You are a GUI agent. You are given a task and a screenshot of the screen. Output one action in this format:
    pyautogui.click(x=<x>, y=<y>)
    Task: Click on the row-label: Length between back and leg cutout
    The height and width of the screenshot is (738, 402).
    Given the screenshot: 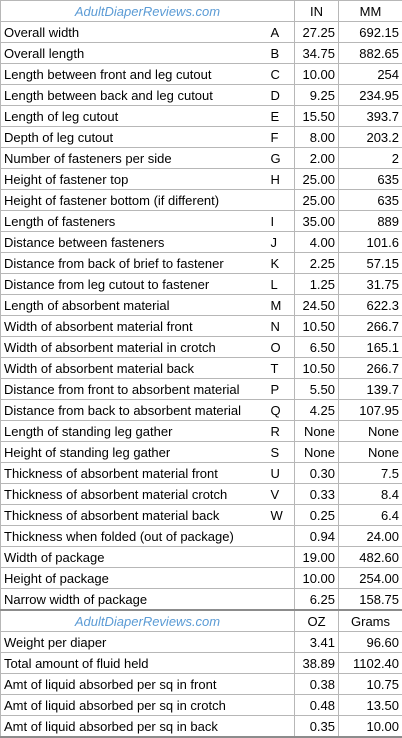 What is the action you would take?
    pyautogui.click(x=135, y=95)
    